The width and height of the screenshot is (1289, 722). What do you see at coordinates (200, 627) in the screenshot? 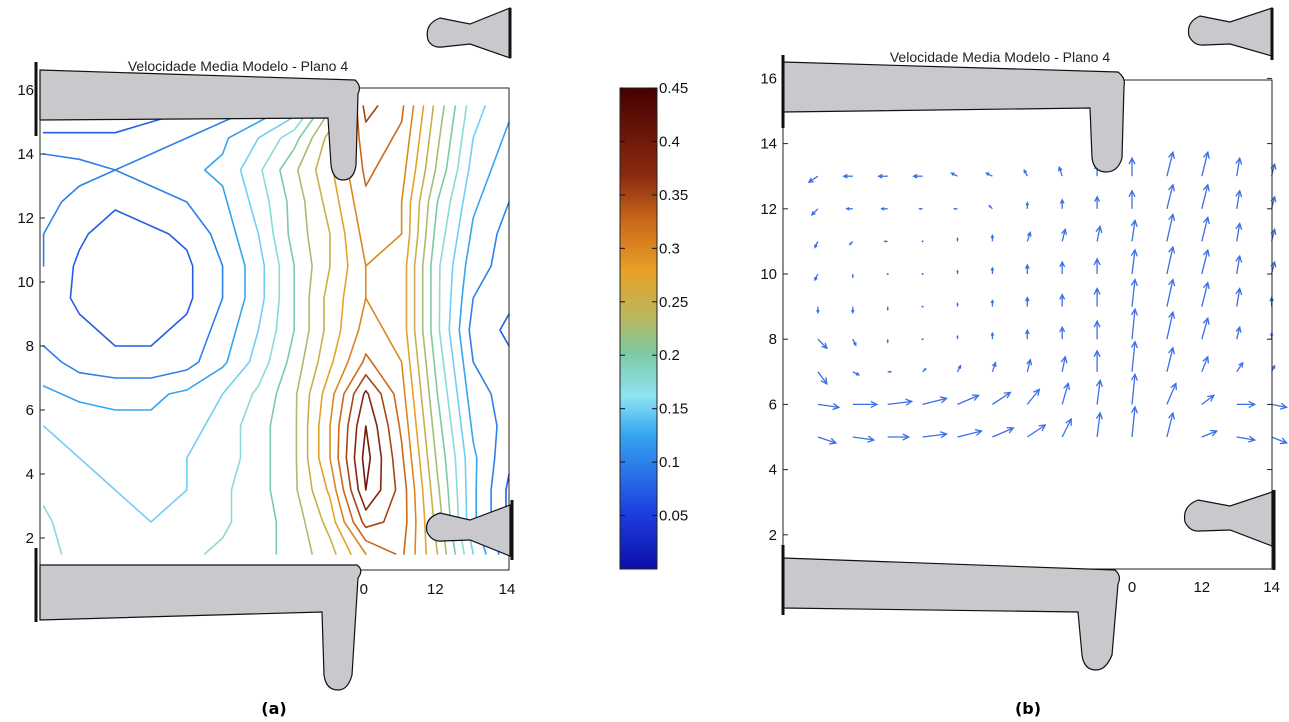
I see `panel-a-bottom-left-fitting` at bounding box center [200, 627].